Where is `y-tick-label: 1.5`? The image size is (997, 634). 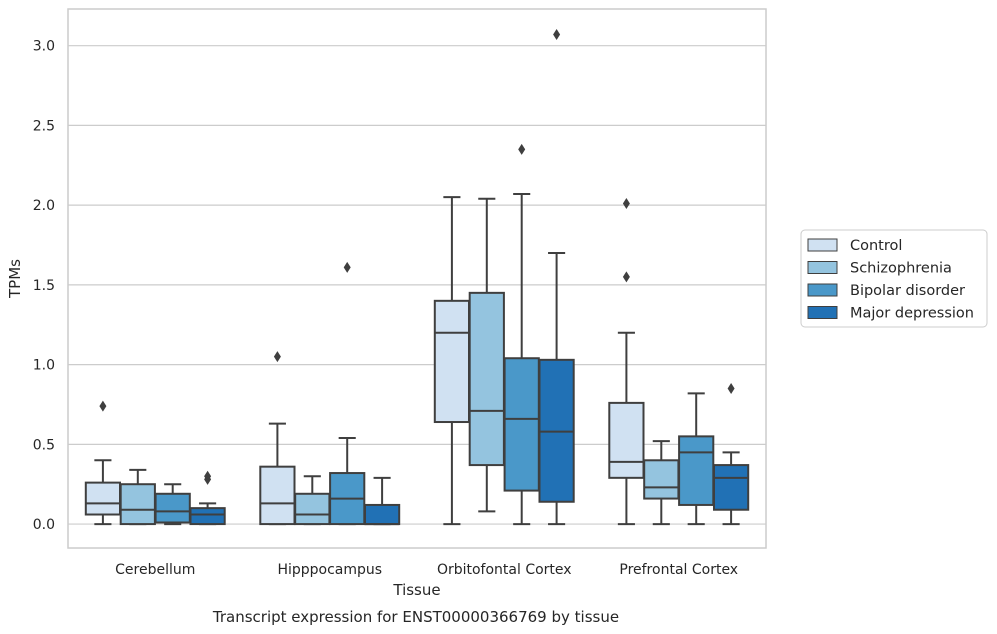 y-tick-label: 1.5 is located at coordinates (44, 286).